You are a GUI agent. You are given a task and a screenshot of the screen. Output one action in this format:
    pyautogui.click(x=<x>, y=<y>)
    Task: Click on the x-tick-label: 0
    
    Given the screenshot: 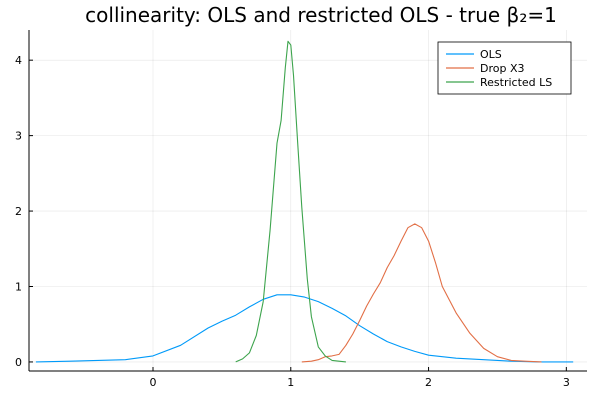 What is the action you would take?
    pyautogui.click(x=153, y=382)
    